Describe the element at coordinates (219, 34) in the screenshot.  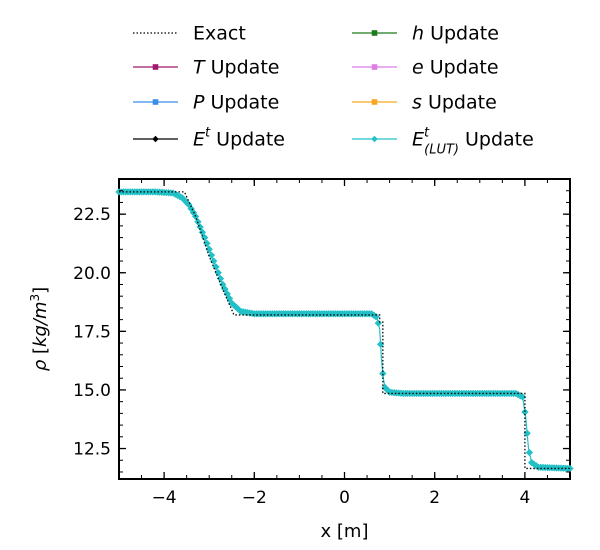
I see `legend-label: Exact` at that location.